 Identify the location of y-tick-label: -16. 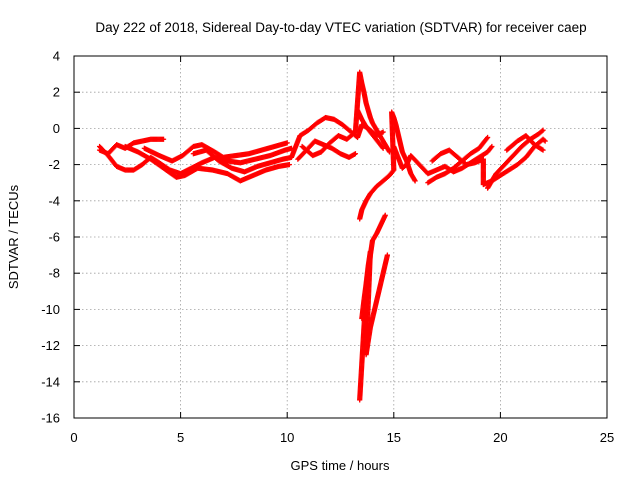
(50, 418).